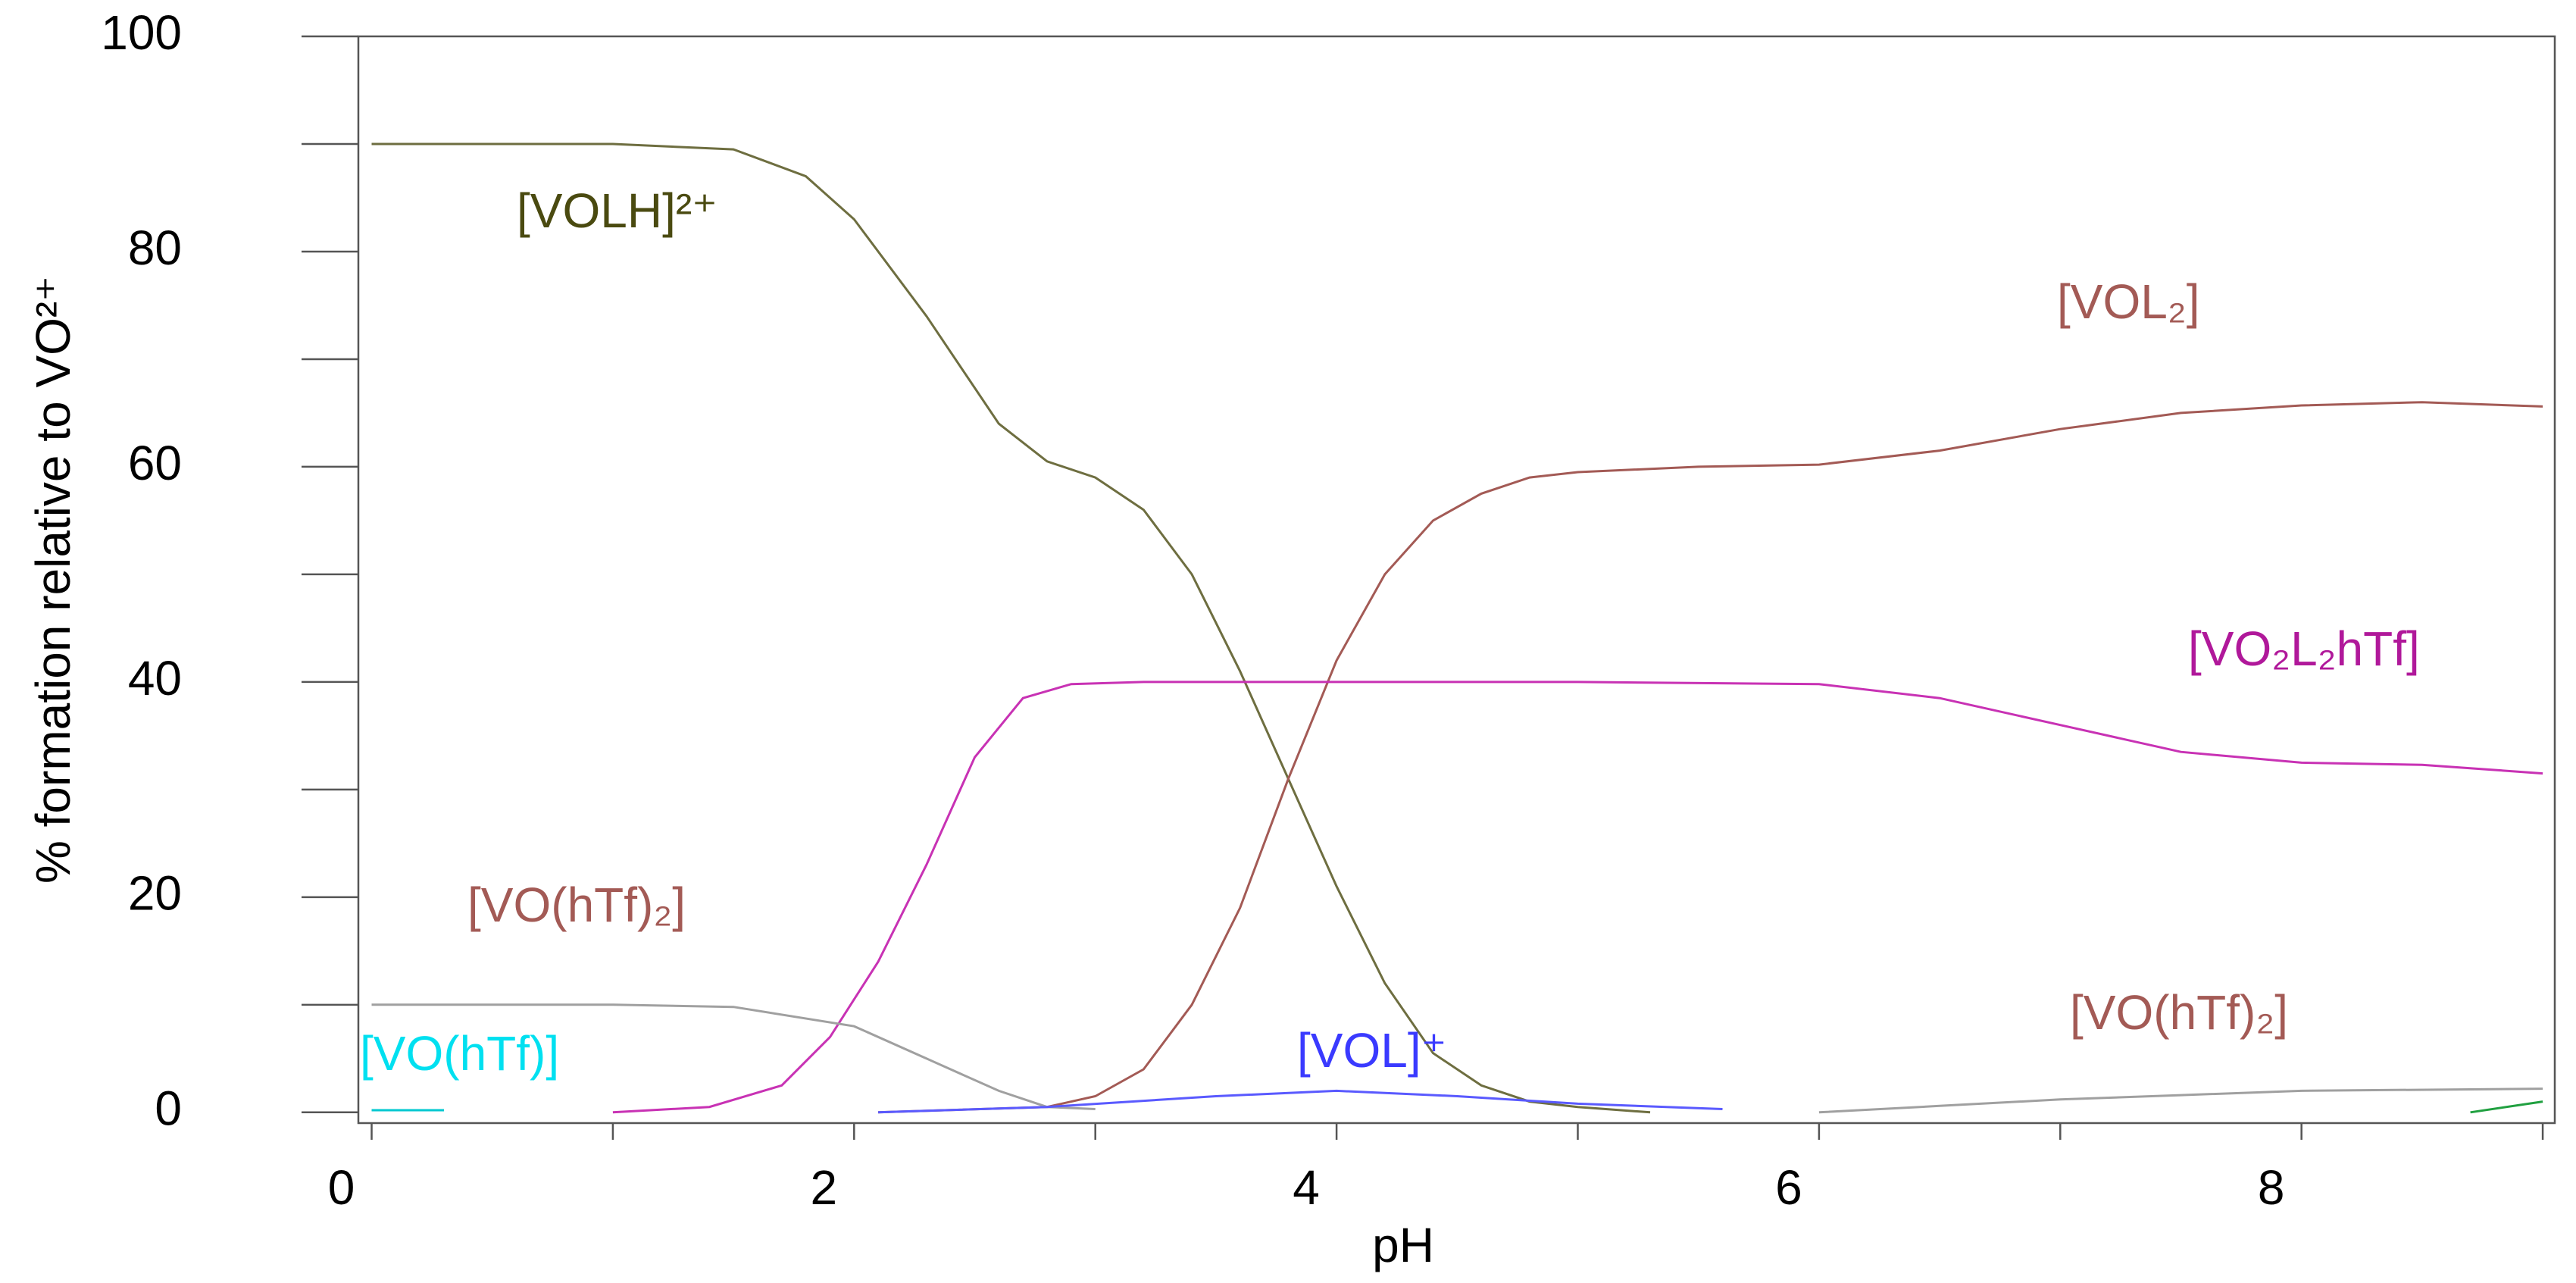 The width and height of the screenshot is (2576, 1283). I want to click on x-tick-label: 8, so click(2271, 1187).